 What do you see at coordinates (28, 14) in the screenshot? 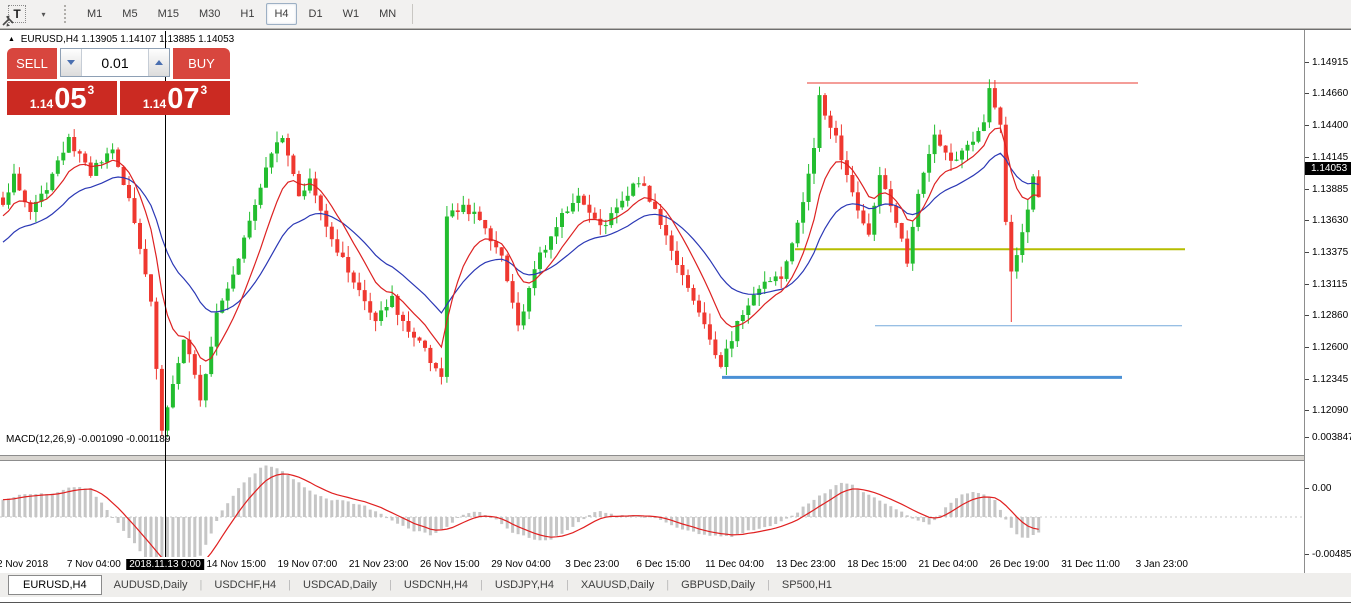
I see `arrange-tool-button: ▾` at bounding box center [28, 14].